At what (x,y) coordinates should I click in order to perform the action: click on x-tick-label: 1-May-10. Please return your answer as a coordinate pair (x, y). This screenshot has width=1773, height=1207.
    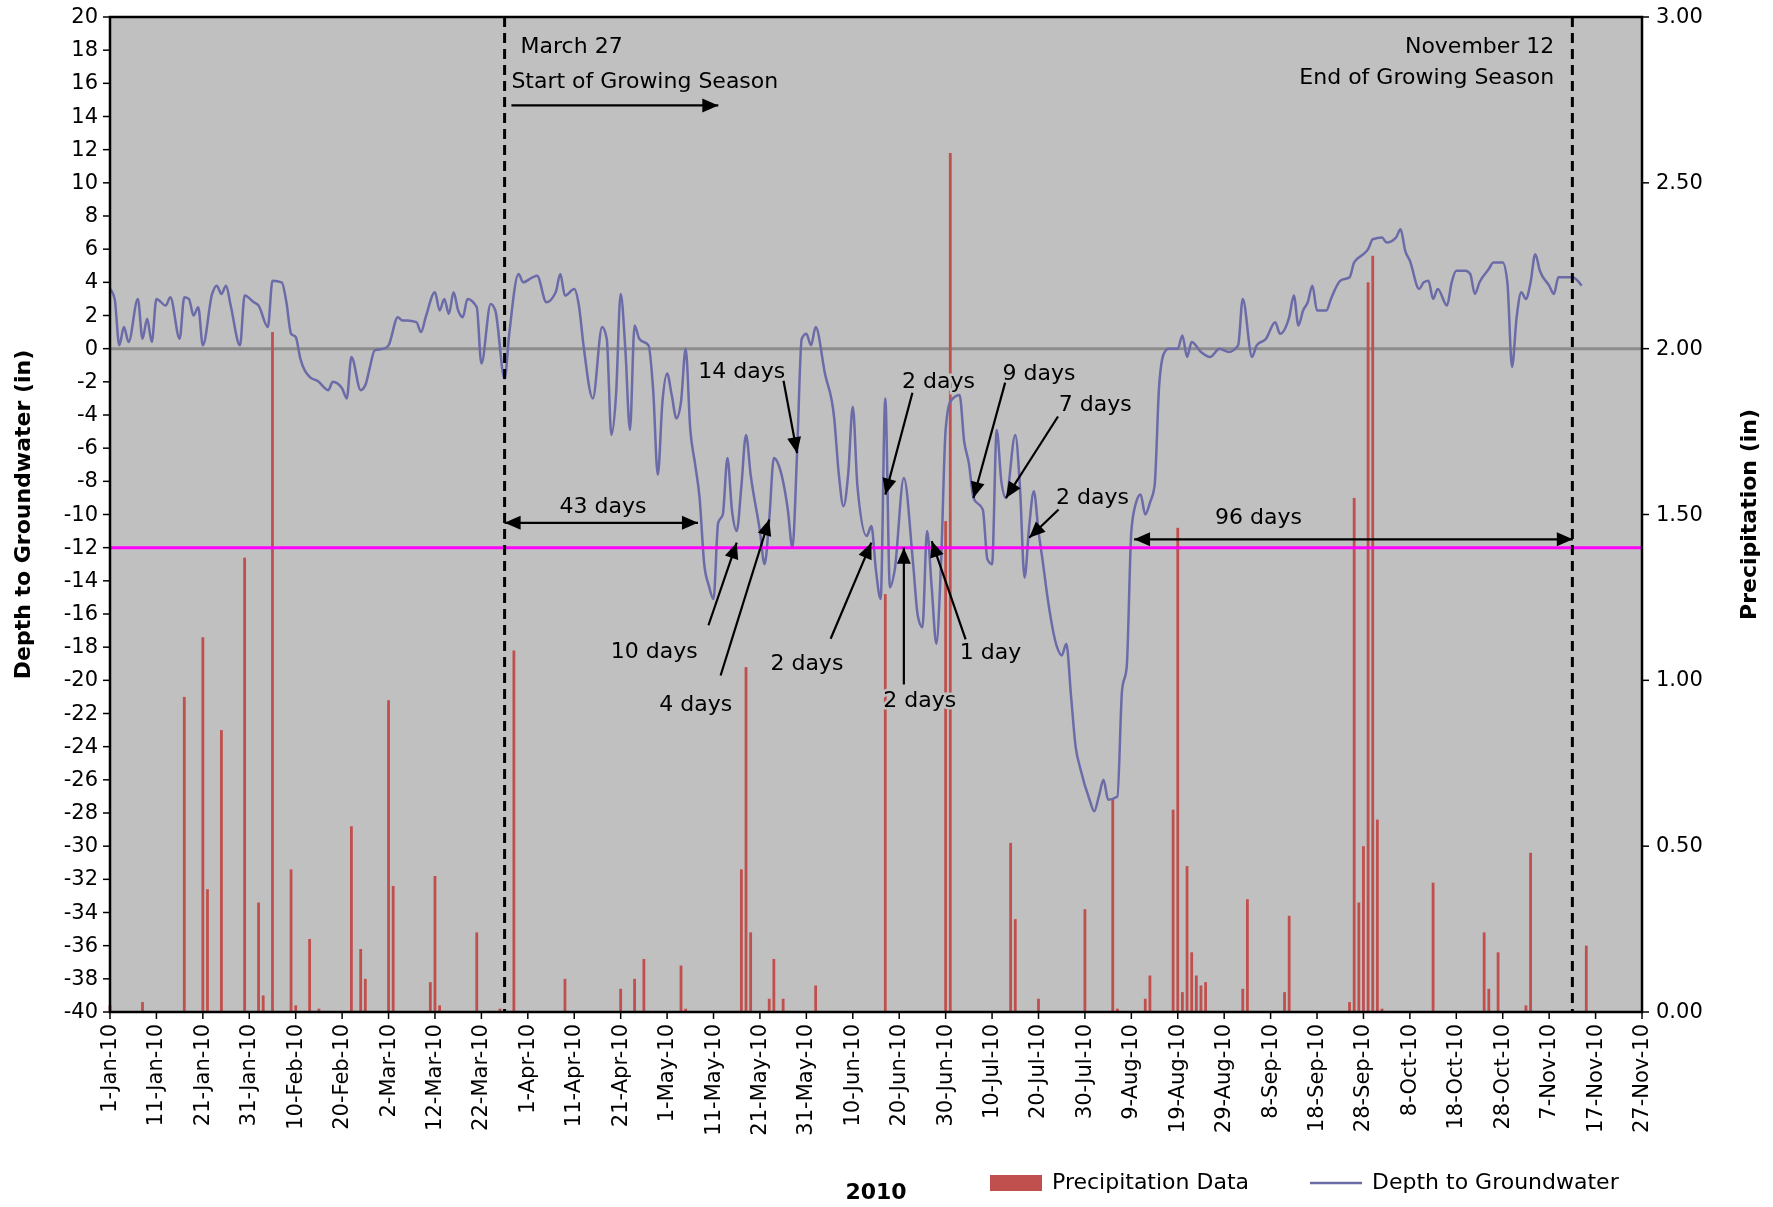
    Looking at the image, I should click on (666, 1073).